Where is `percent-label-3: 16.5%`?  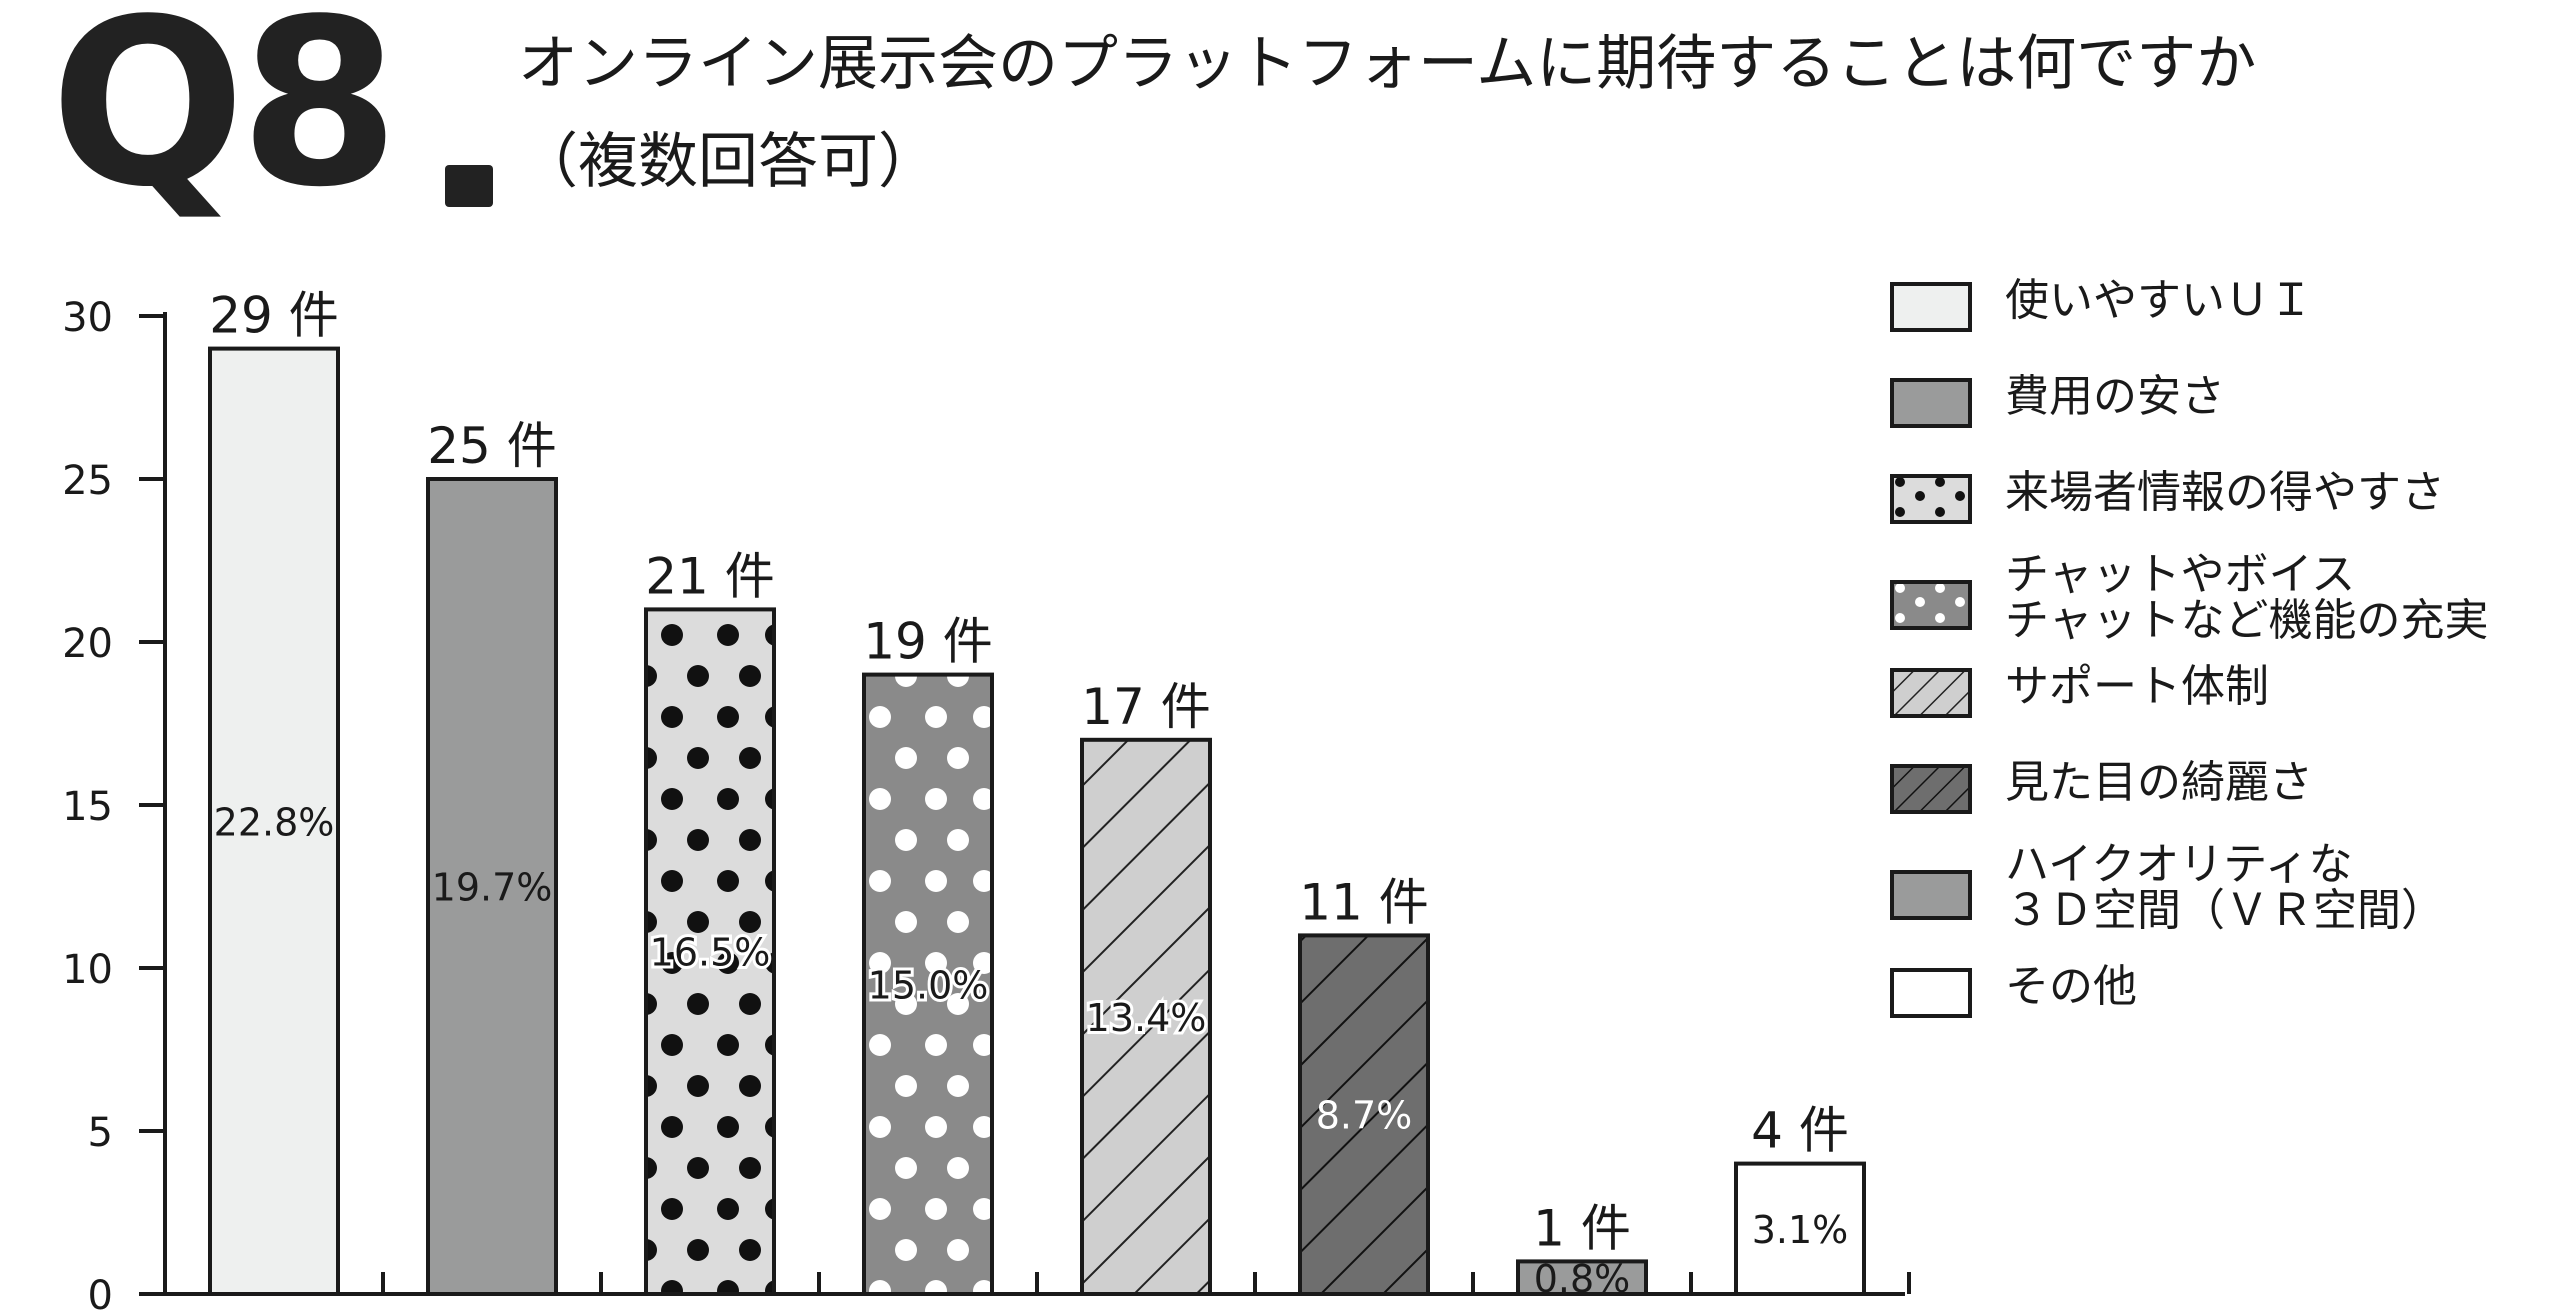
percent-label-3: 16.5% is located at coordinates (710, 953).